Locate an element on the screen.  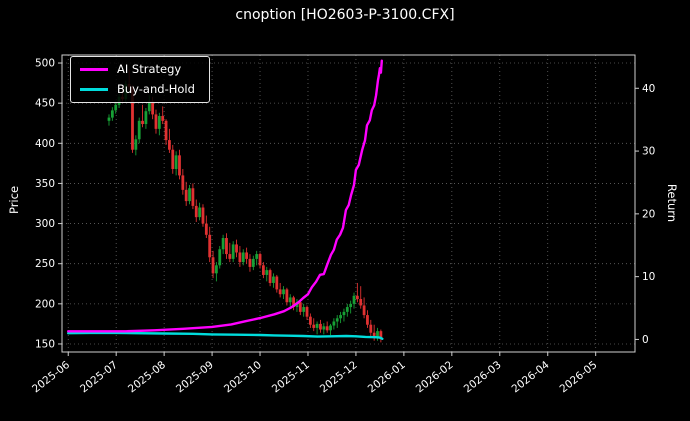
svg-text: 10 is located at coordinates (648, 277).